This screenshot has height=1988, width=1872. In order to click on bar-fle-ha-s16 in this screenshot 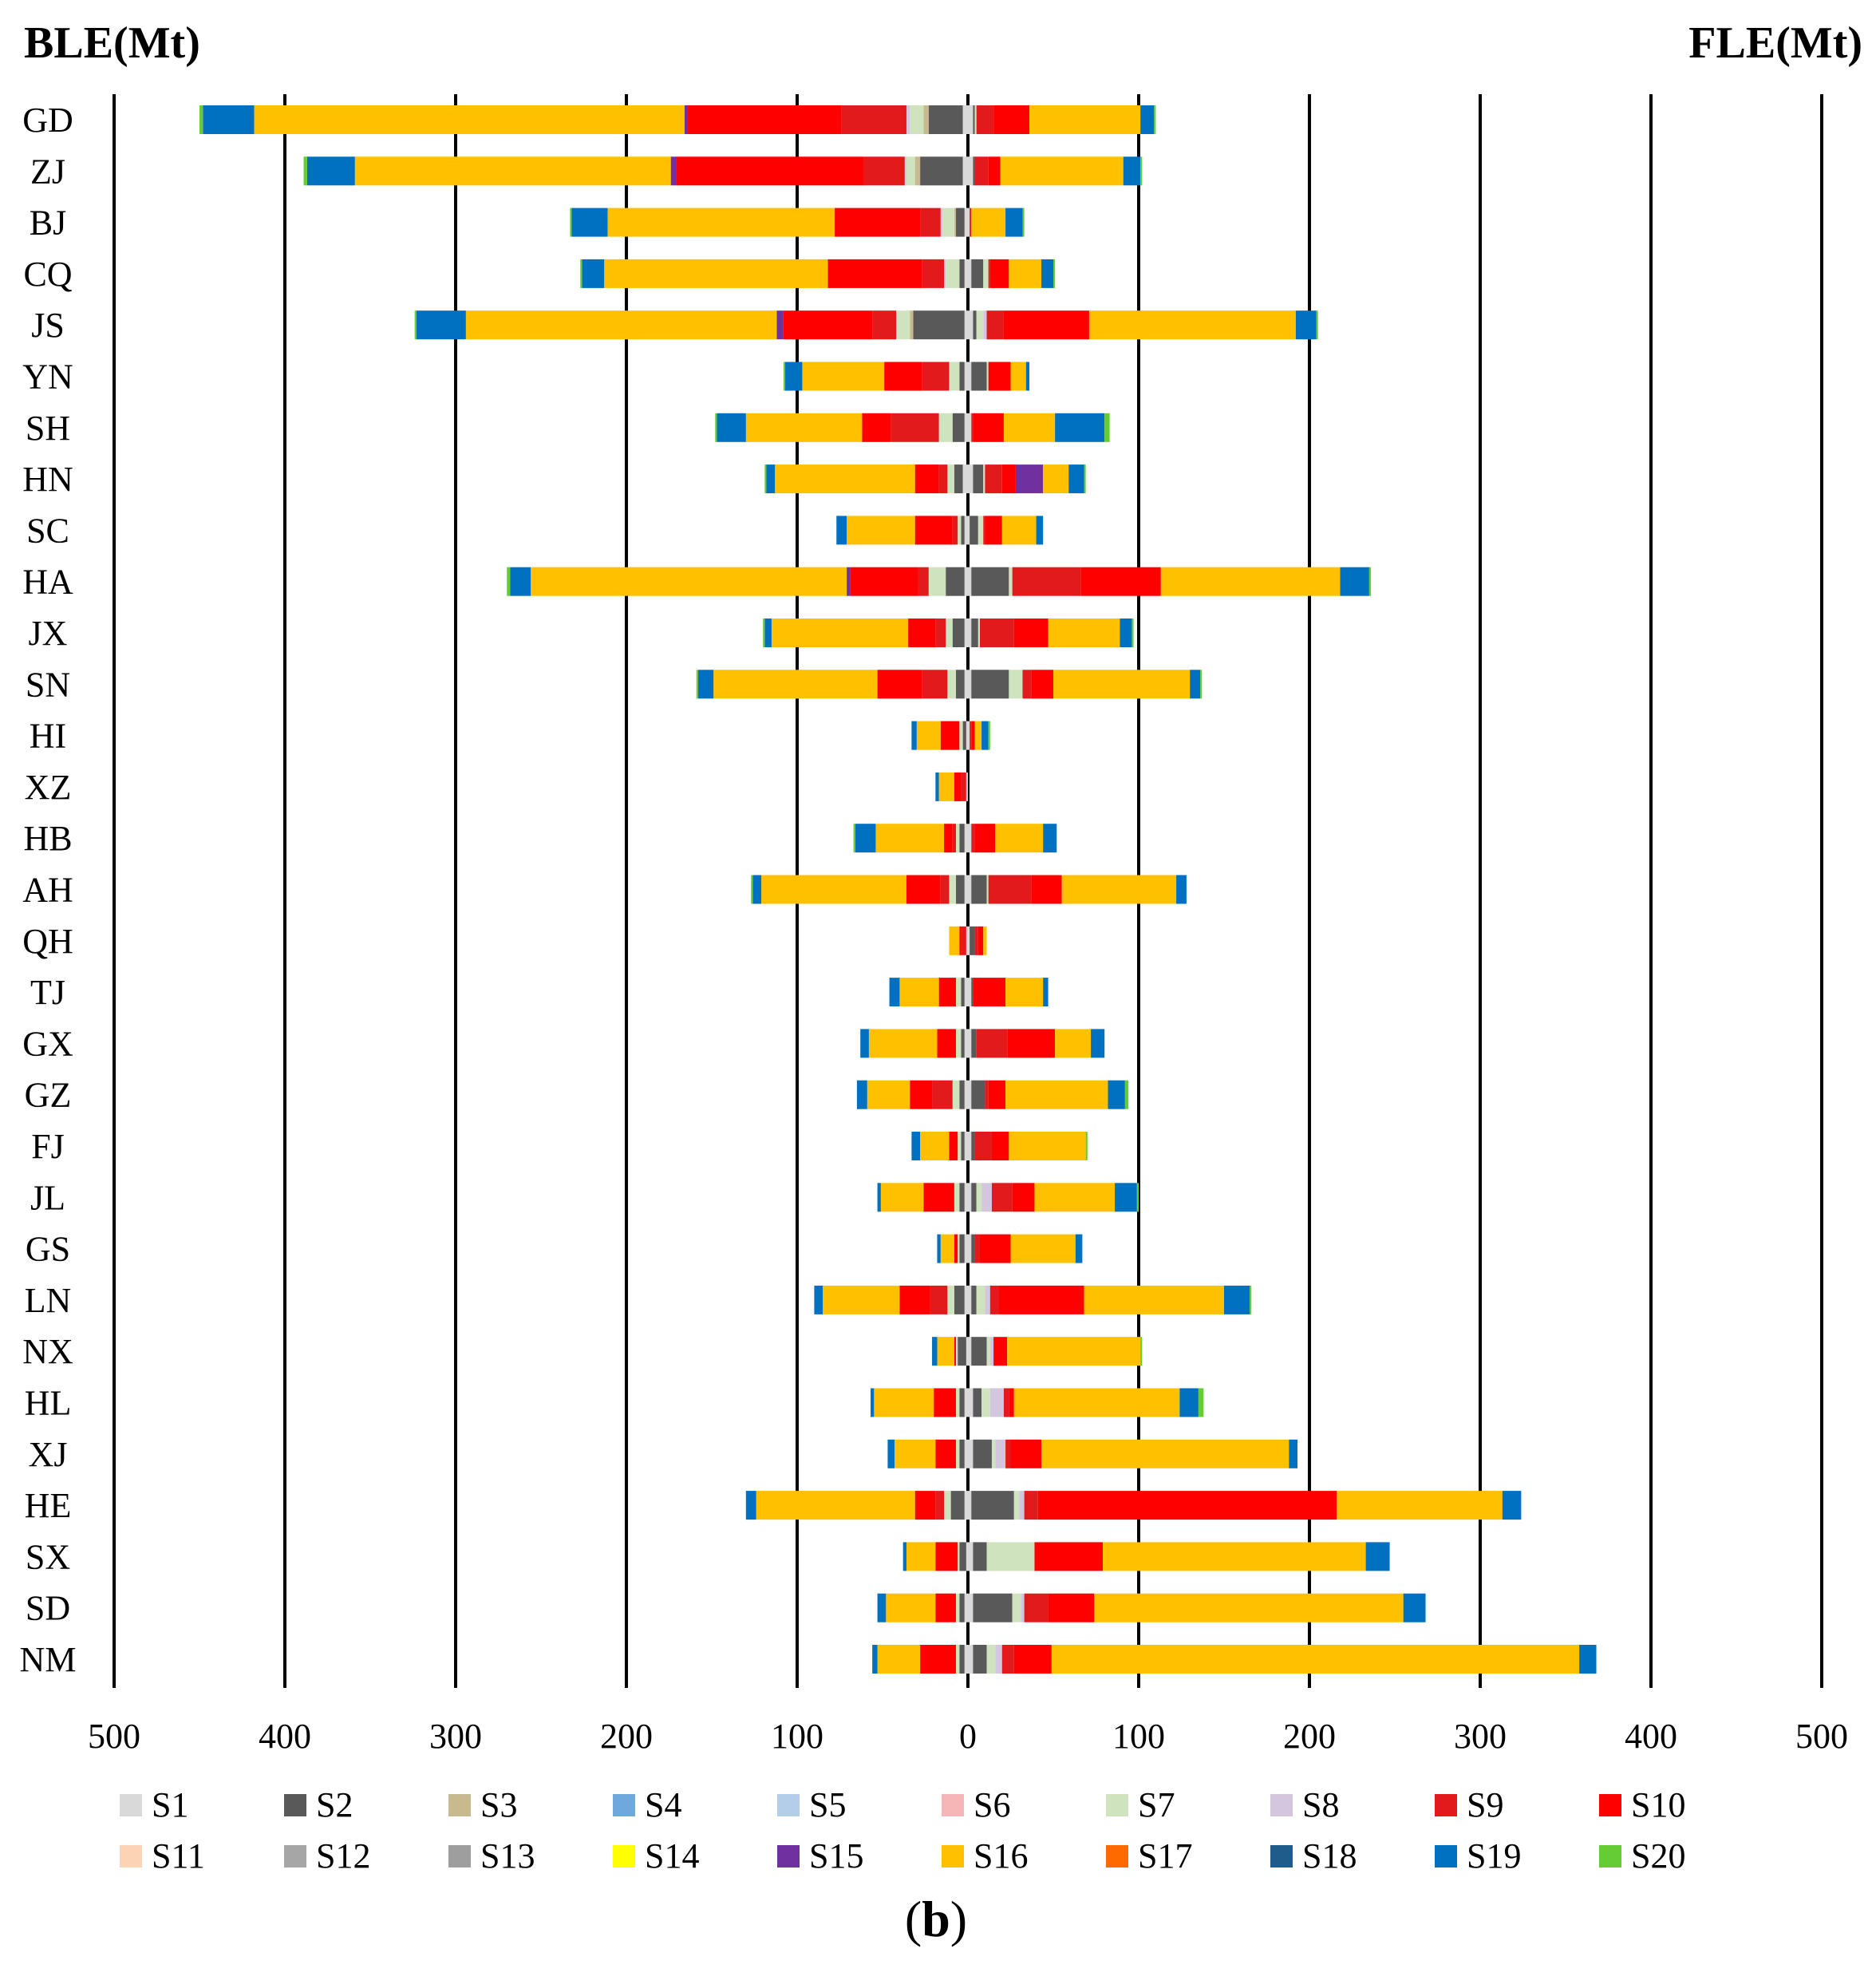, I will do `click(1250, 581)`.